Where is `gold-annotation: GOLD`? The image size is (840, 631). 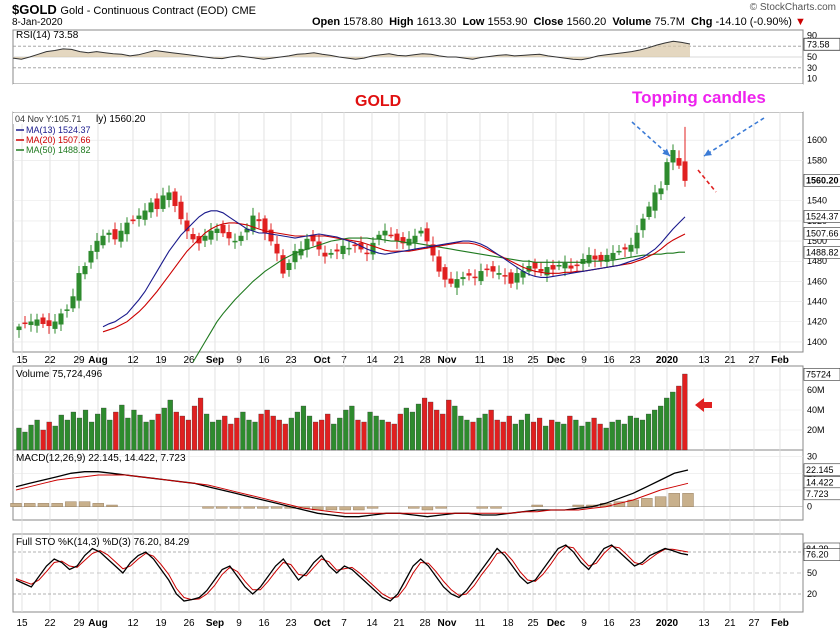
gold-annotation: GOLD is located at coordinates (378, 101).